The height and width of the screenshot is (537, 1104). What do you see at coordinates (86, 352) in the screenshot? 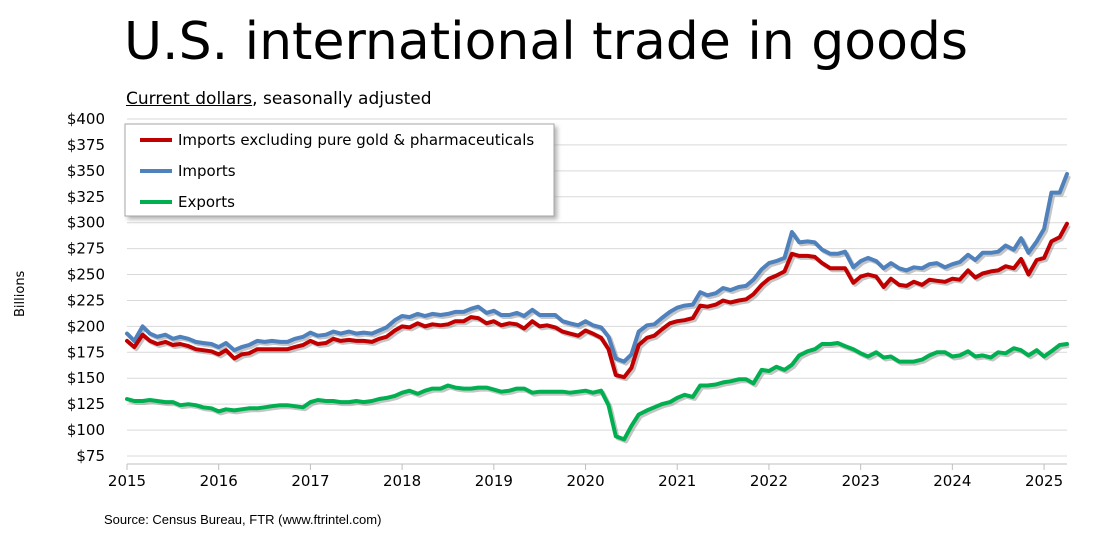
I see `y-tick-label: $175` at bounding box center [86, 352].